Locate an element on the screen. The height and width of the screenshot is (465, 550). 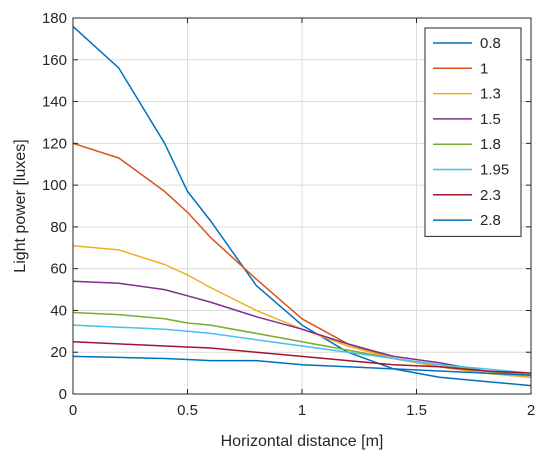
legend-label-1.8: 1.8 is located at coordinates (490, 144).